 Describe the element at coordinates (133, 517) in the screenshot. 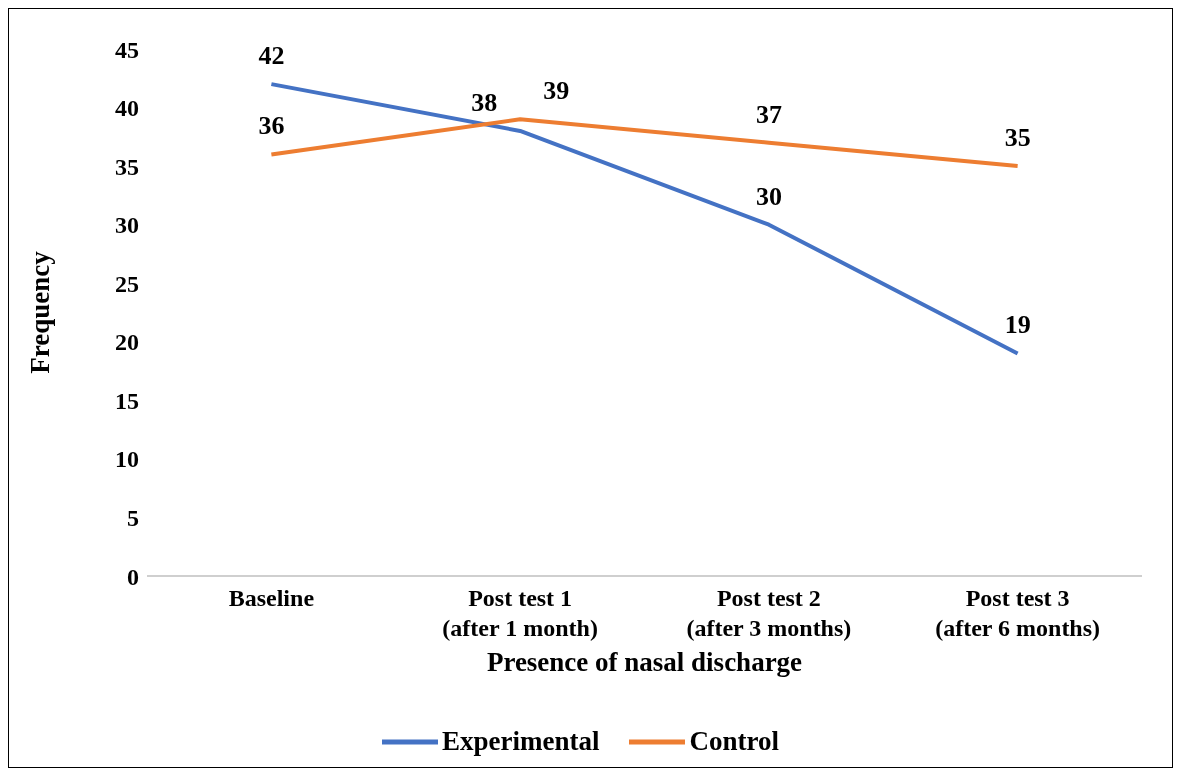

I see `y-tick-label: 5` at that location.